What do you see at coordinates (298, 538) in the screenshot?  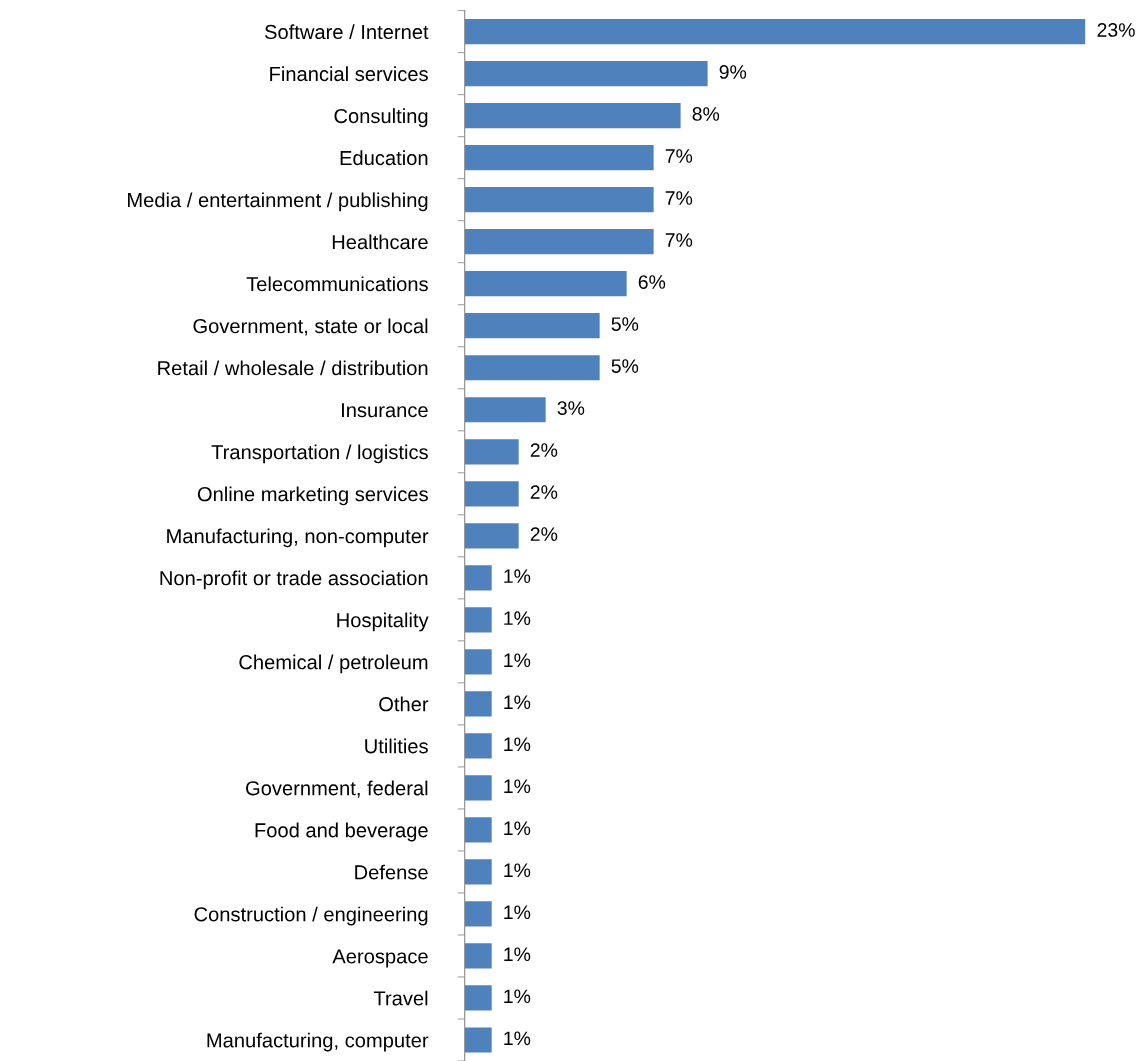 I see `y-tick-label: Manufacturing, non-computer` at bounding box center [298, 538].